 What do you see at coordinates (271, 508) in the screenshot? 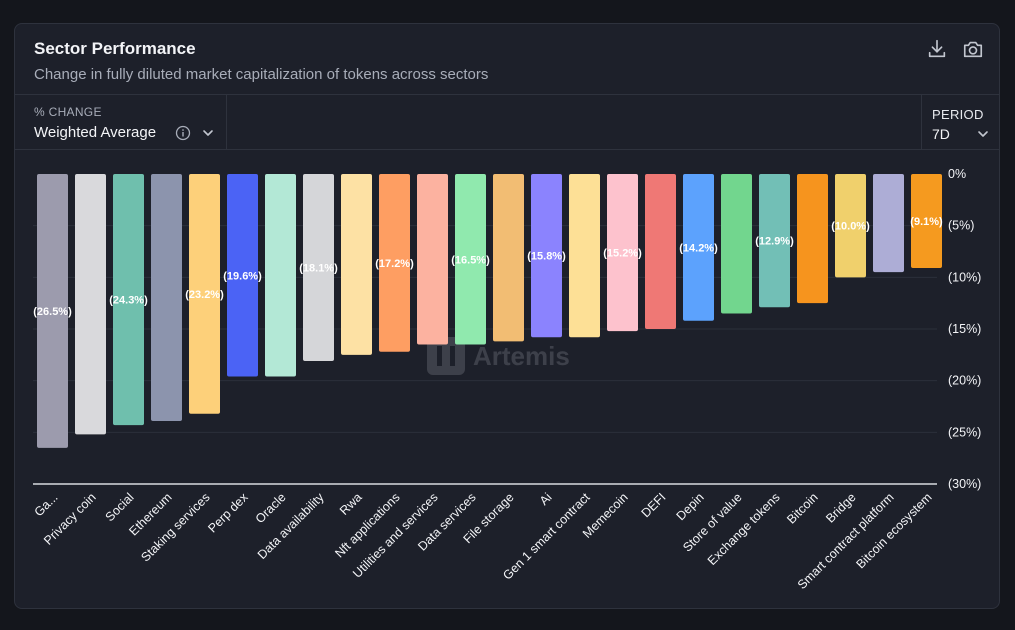
I see `x-category-label: Oracle` at bounding box center [271, 508].